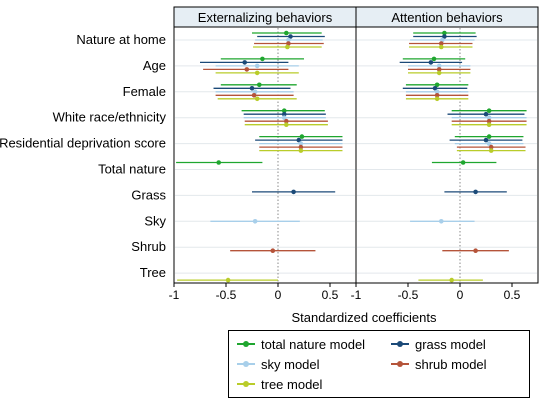 The width and height of the screenshot is (550, 411). I want to click on row-label: White race/ethnicity, so click(110, 117).